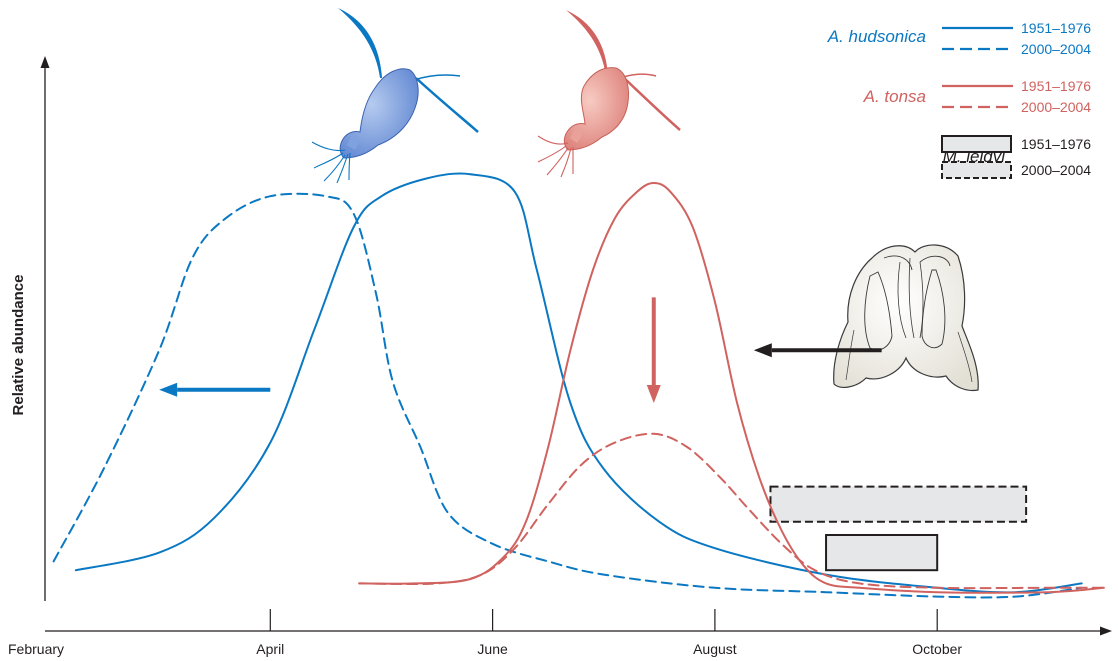 The width and height of the screenshot is (1118, 661). What do you see at coordinates (609, 94) in the screenshot?
I see `copepod-tonsa-icon` at bounding box center [609, 94].